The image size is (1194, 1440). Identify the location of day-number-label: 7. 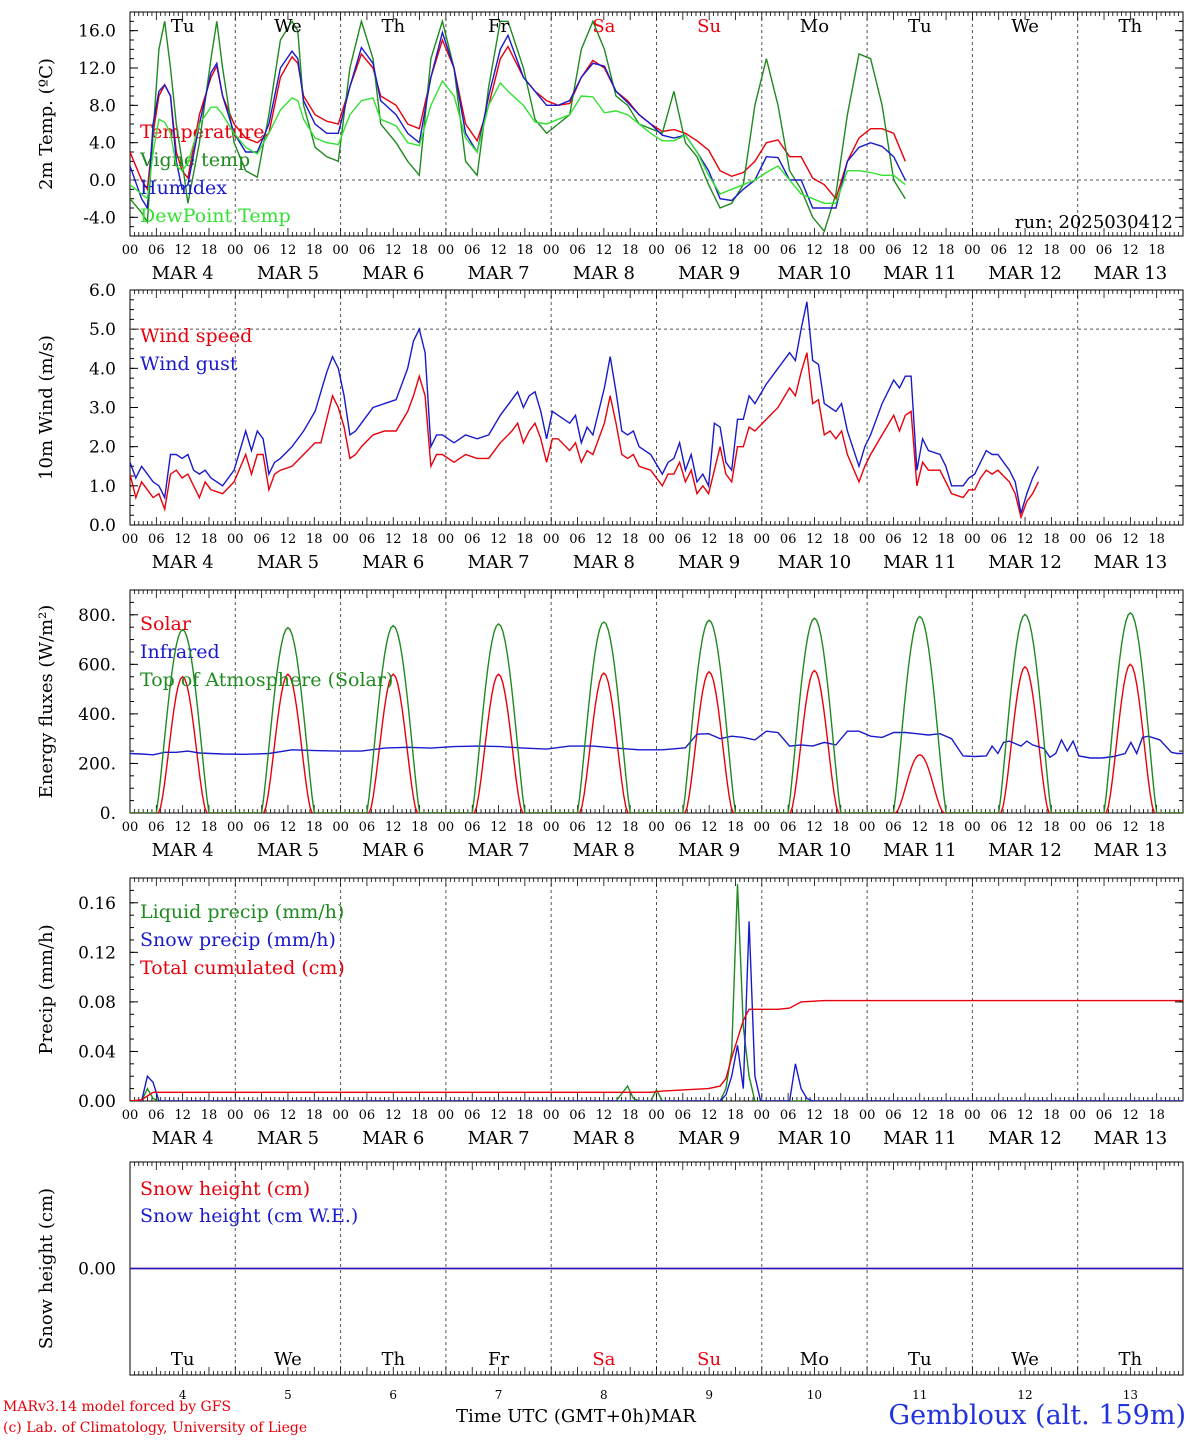
(499, 1395).